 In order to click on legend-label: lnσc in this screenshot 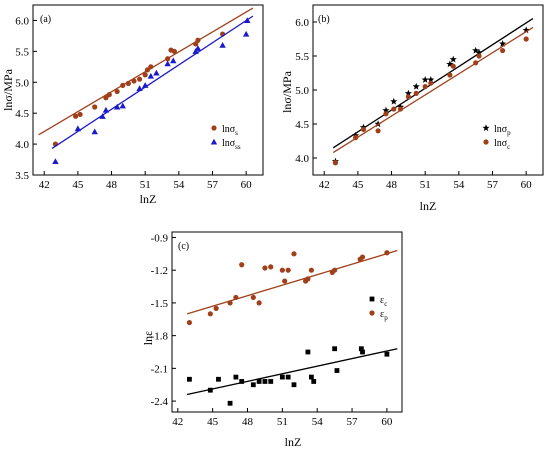, I will do `click(502, 144)`.